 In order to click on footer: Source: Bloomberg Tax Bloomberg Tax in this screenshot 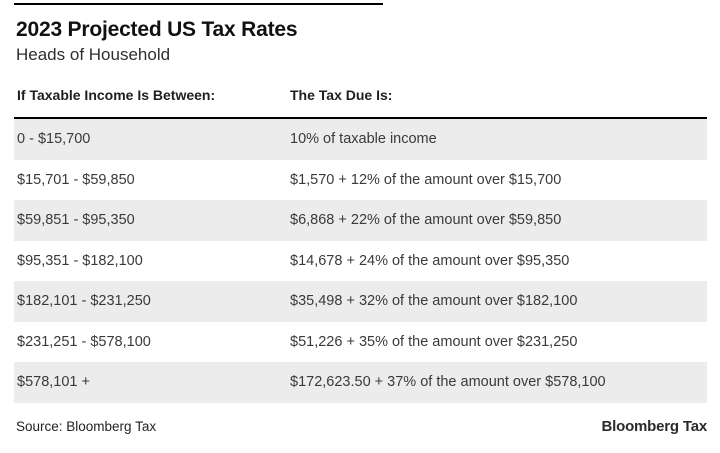, I will do `click(361, 426)`.